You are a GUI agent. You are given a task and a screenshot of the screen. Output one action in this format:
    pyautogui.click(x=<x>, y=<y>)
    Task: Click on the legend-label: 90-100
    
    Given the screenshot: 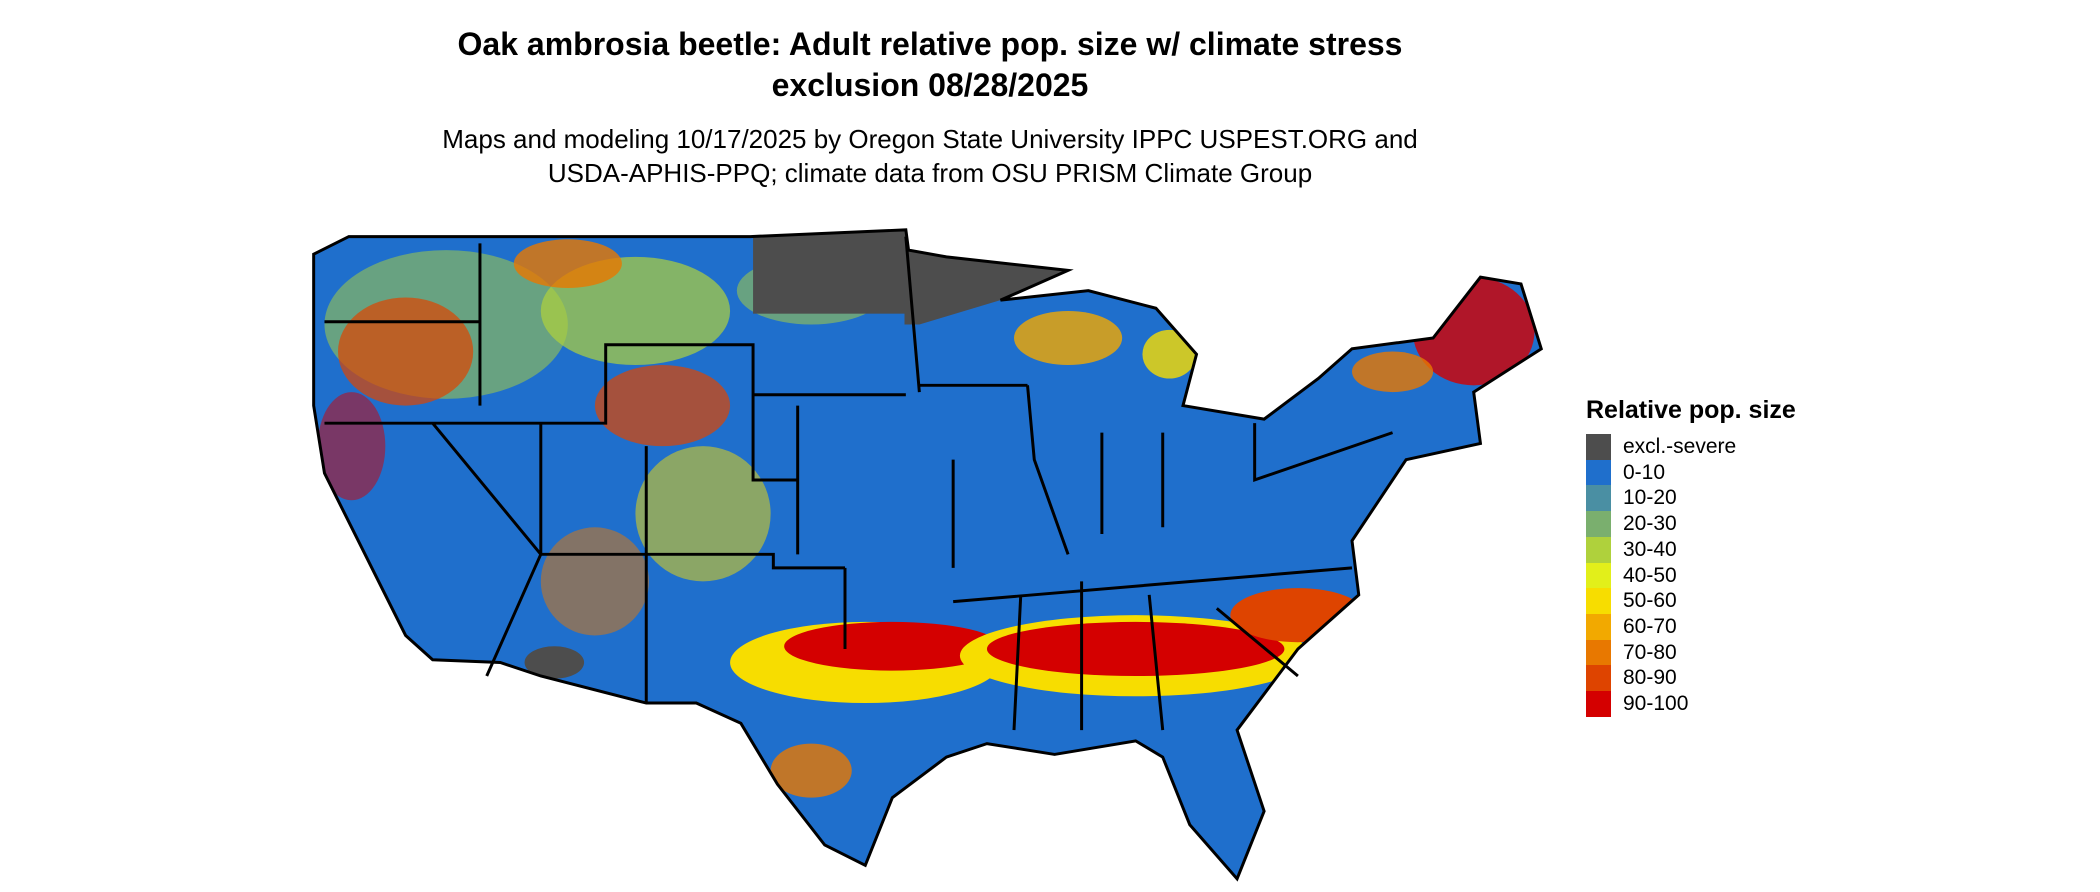 What is the action you would take?
    pyautogui.click(x=1656, y=703)
    